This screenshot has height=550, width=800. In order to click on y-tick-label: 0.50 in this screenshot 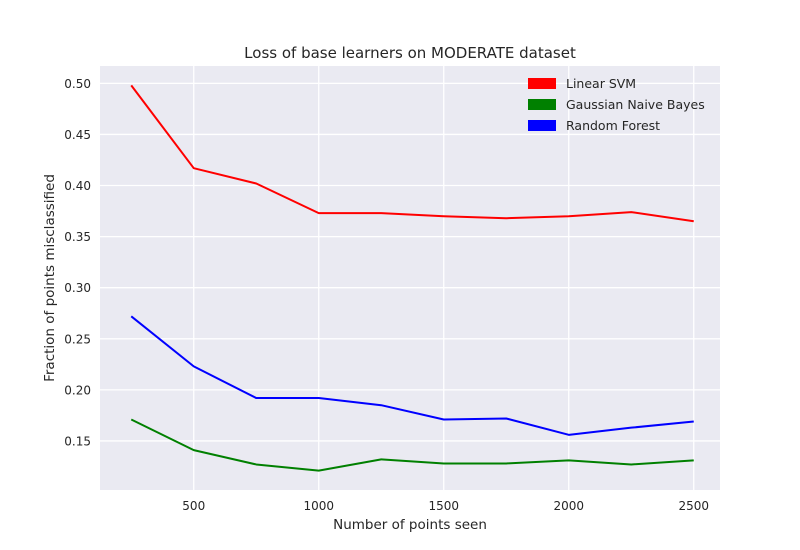, I will do `click(77, 84)`.